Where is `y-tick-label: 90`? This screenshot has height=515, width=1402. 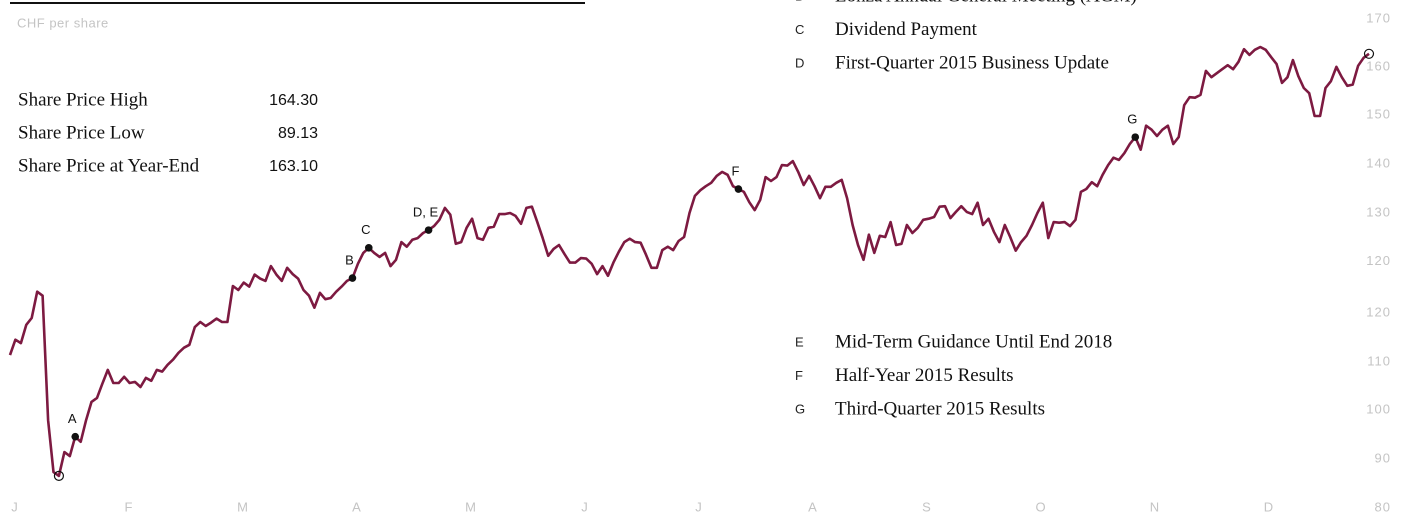 y-tick-label: 90 is located at coordinates (1383, 457).